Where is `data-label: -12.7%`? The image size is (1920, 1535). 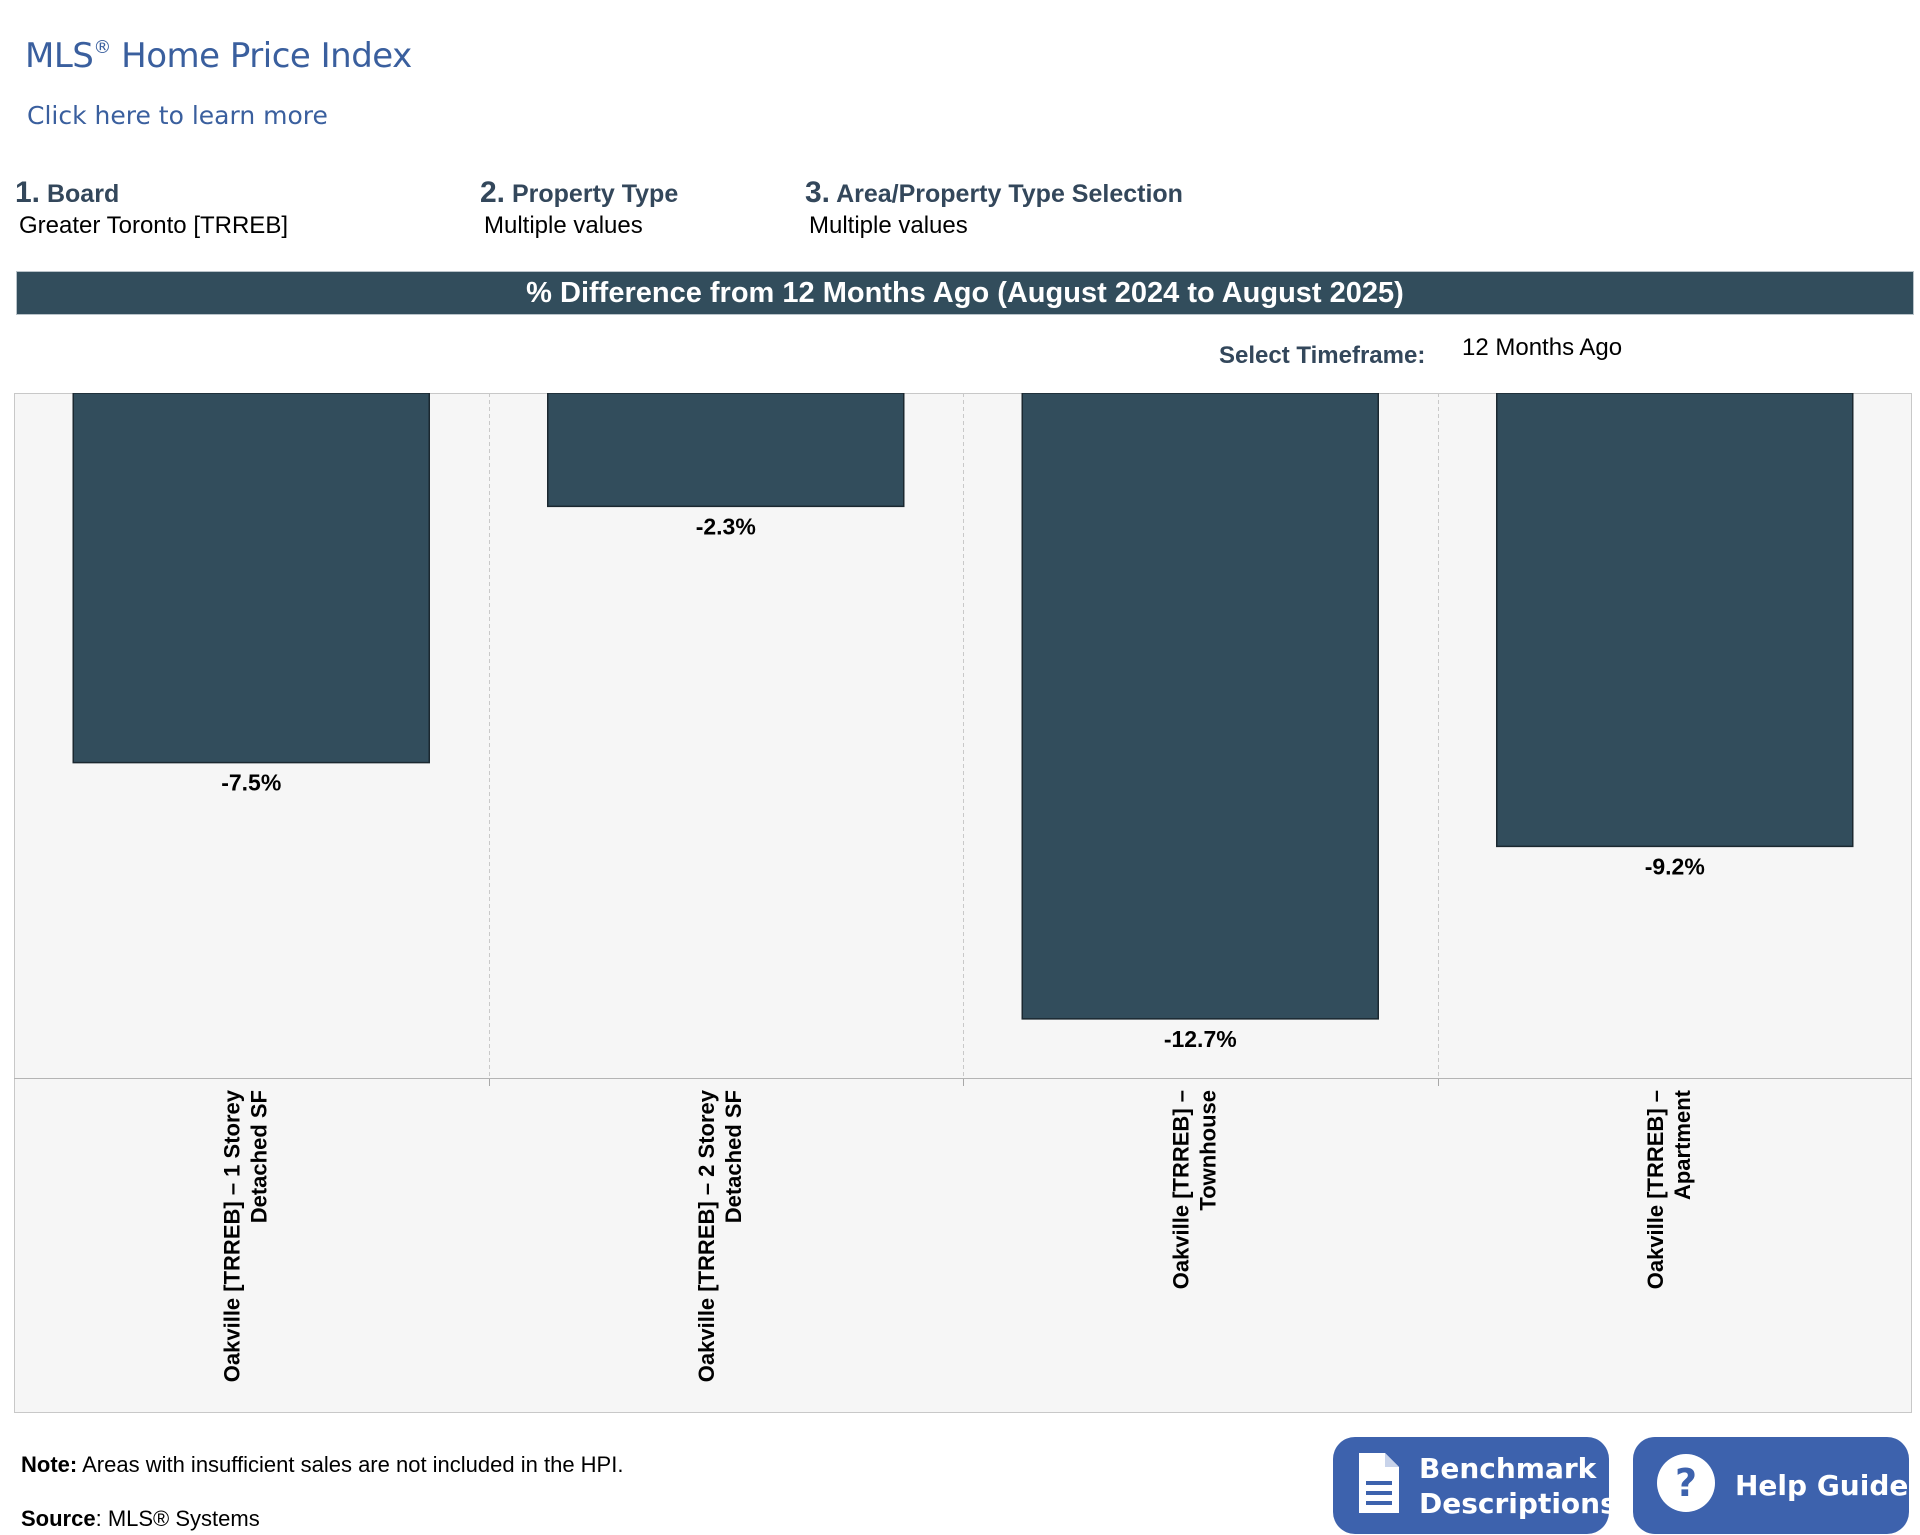
data-label: -12.7% is located at coordinates (1200, 1039).